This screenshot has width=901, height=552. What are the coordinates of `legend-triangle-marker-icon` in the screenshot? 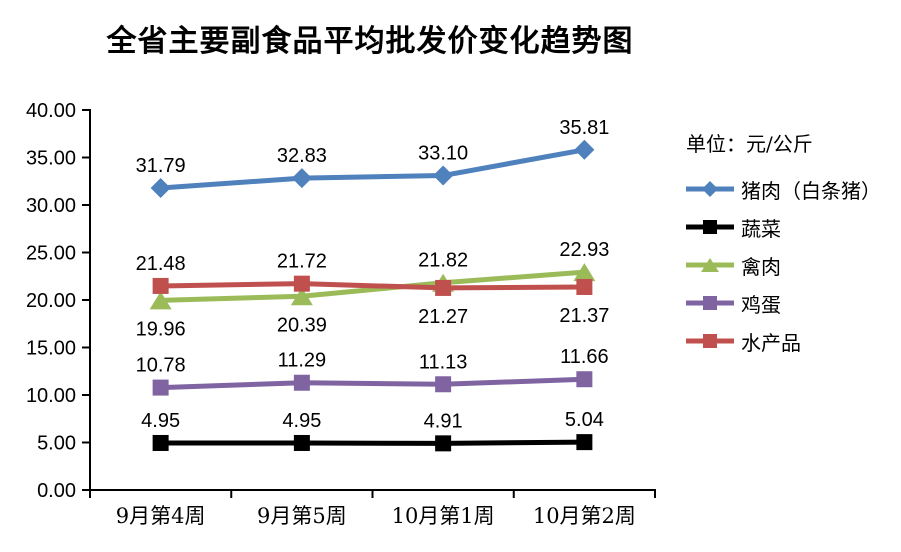 It's located at (710, 265).